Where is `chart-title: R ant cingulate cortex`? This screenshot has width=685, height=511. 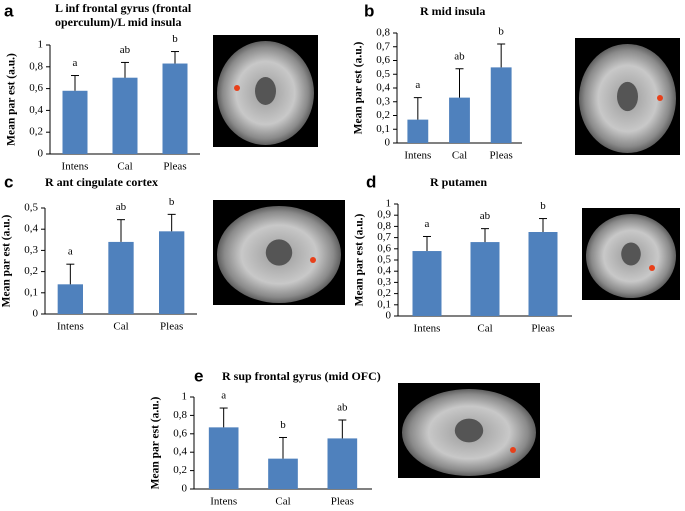
chart-title: R ant cingulate cortex is located at coordinates (101, 182).